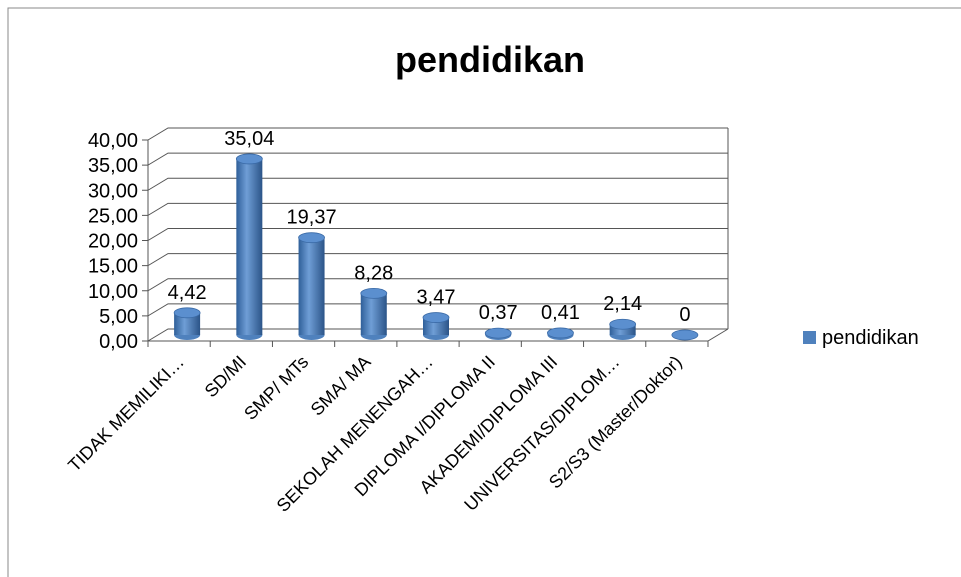  What do you see at coordinates (809, 337) in the screenshot?
I see `legend-swatch` at bounding box center [809, 337].